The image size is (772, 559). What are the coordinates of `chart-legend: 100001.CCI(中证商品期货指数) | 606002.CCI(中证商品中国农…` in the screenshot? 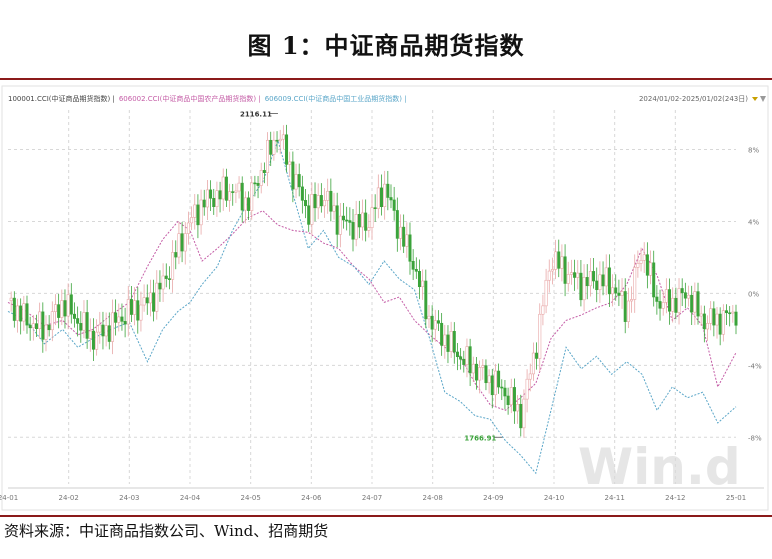 It's located at (207, 98).